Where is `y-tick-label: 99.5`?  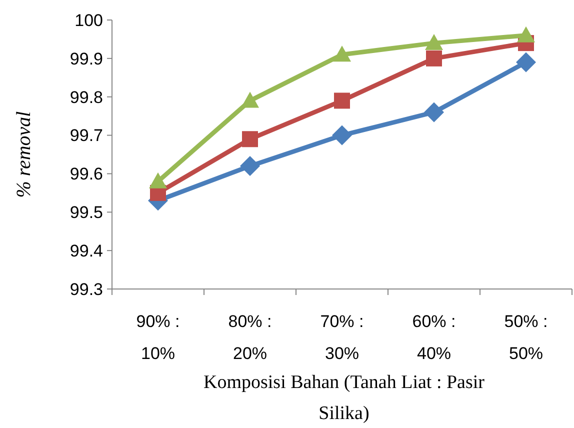 y-tick-label: 99.5 is located at coordinates (86, 212).